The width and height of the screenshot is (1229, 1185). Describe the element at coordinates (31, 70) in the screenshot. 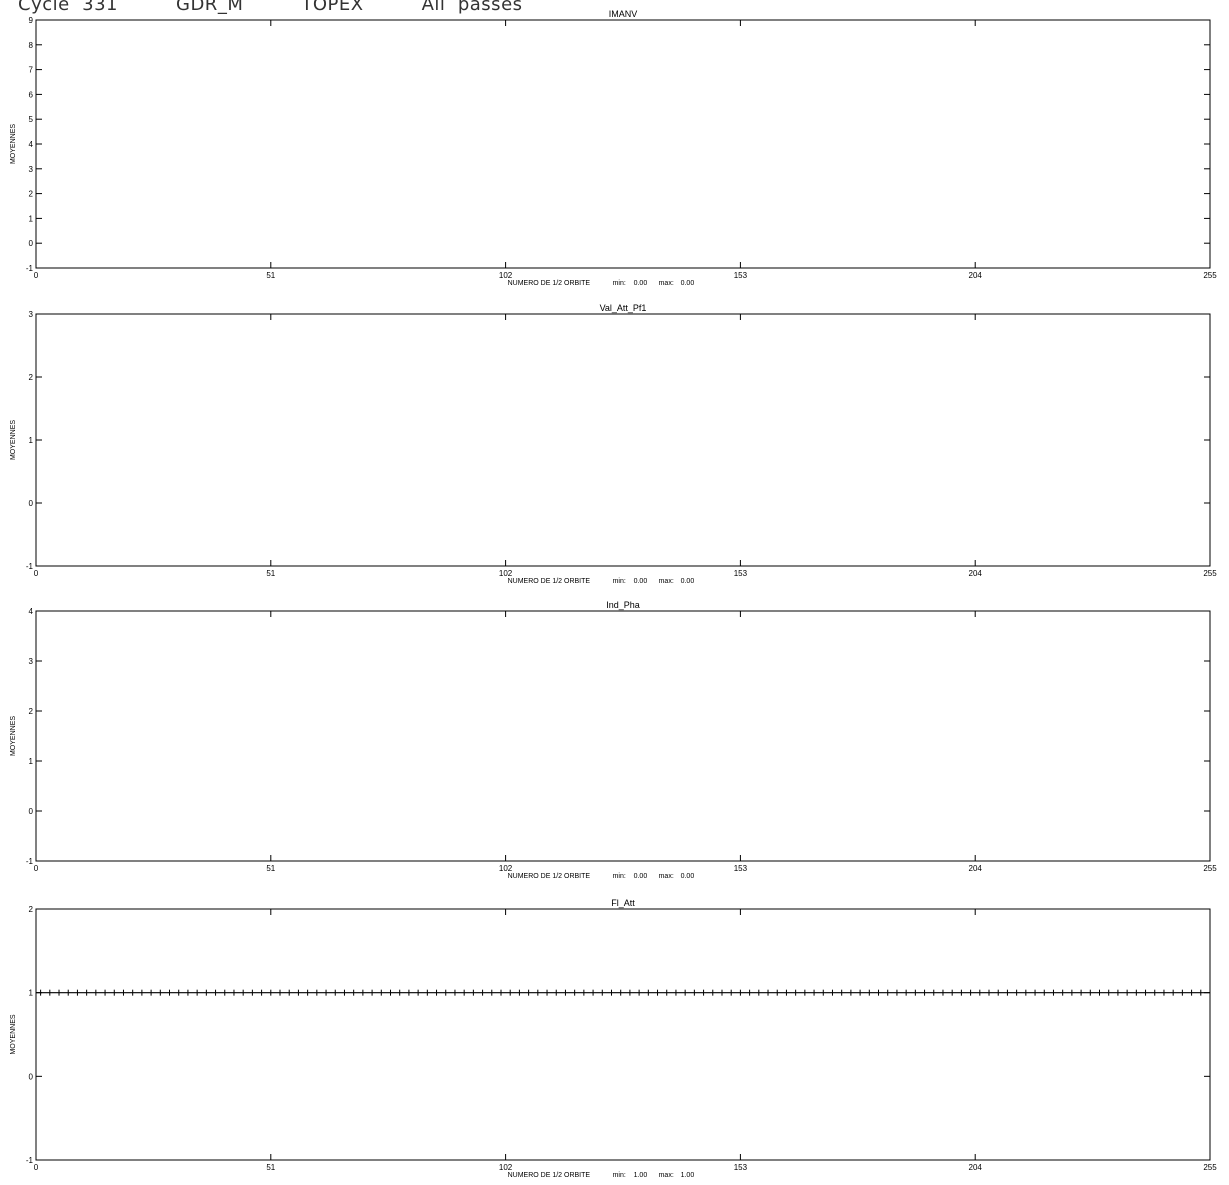

I see `y-tick-label: 7` at that location.